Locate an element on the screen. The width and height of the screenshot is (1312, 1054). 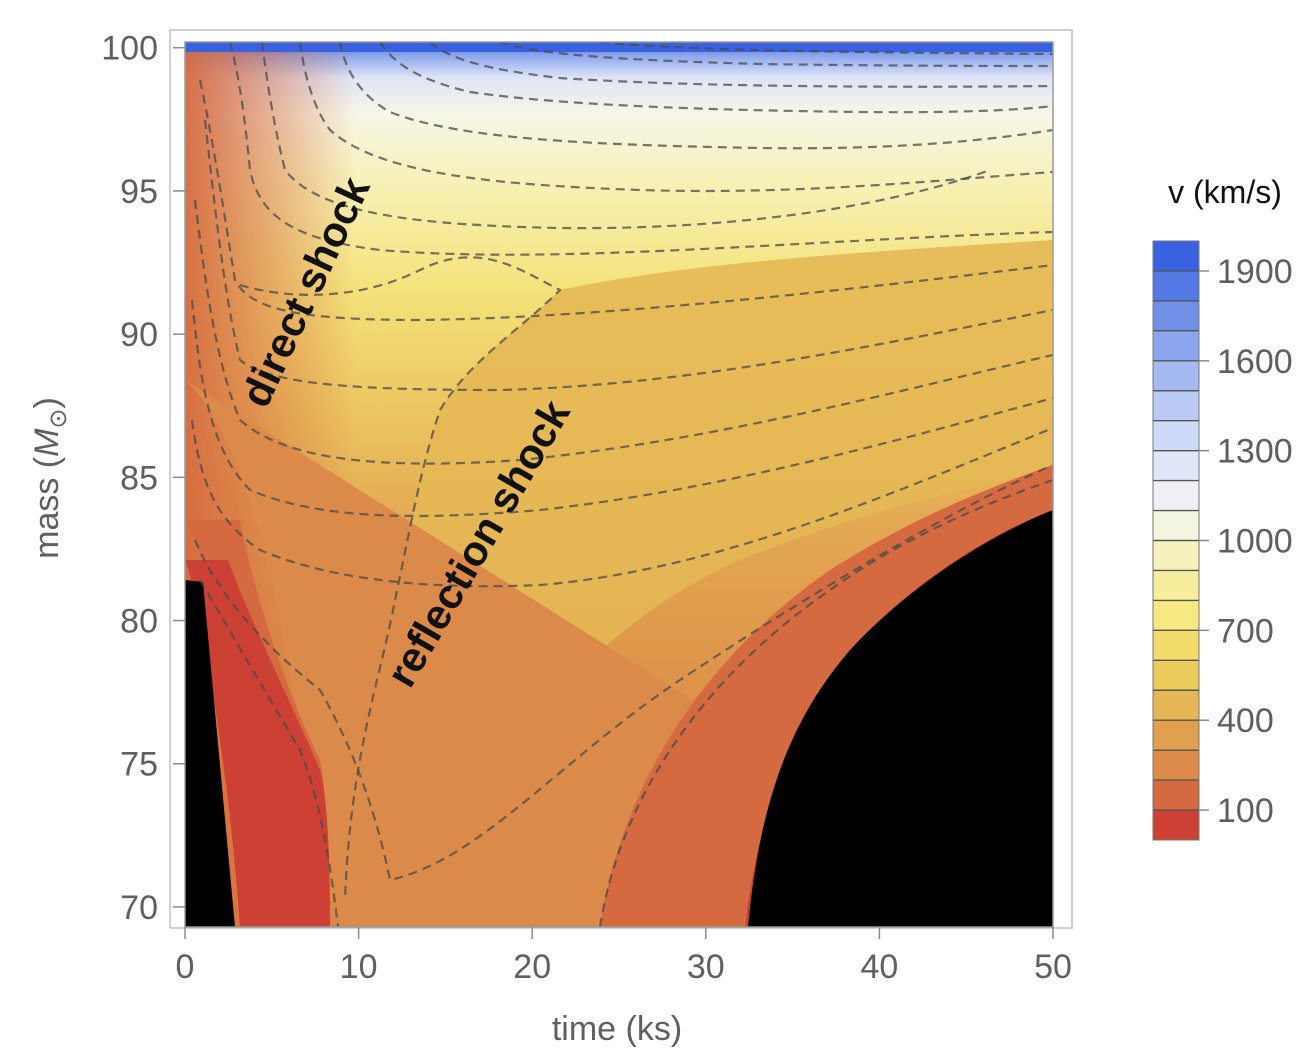
x-tick-label: 10 is located at coordinates (359, 967).